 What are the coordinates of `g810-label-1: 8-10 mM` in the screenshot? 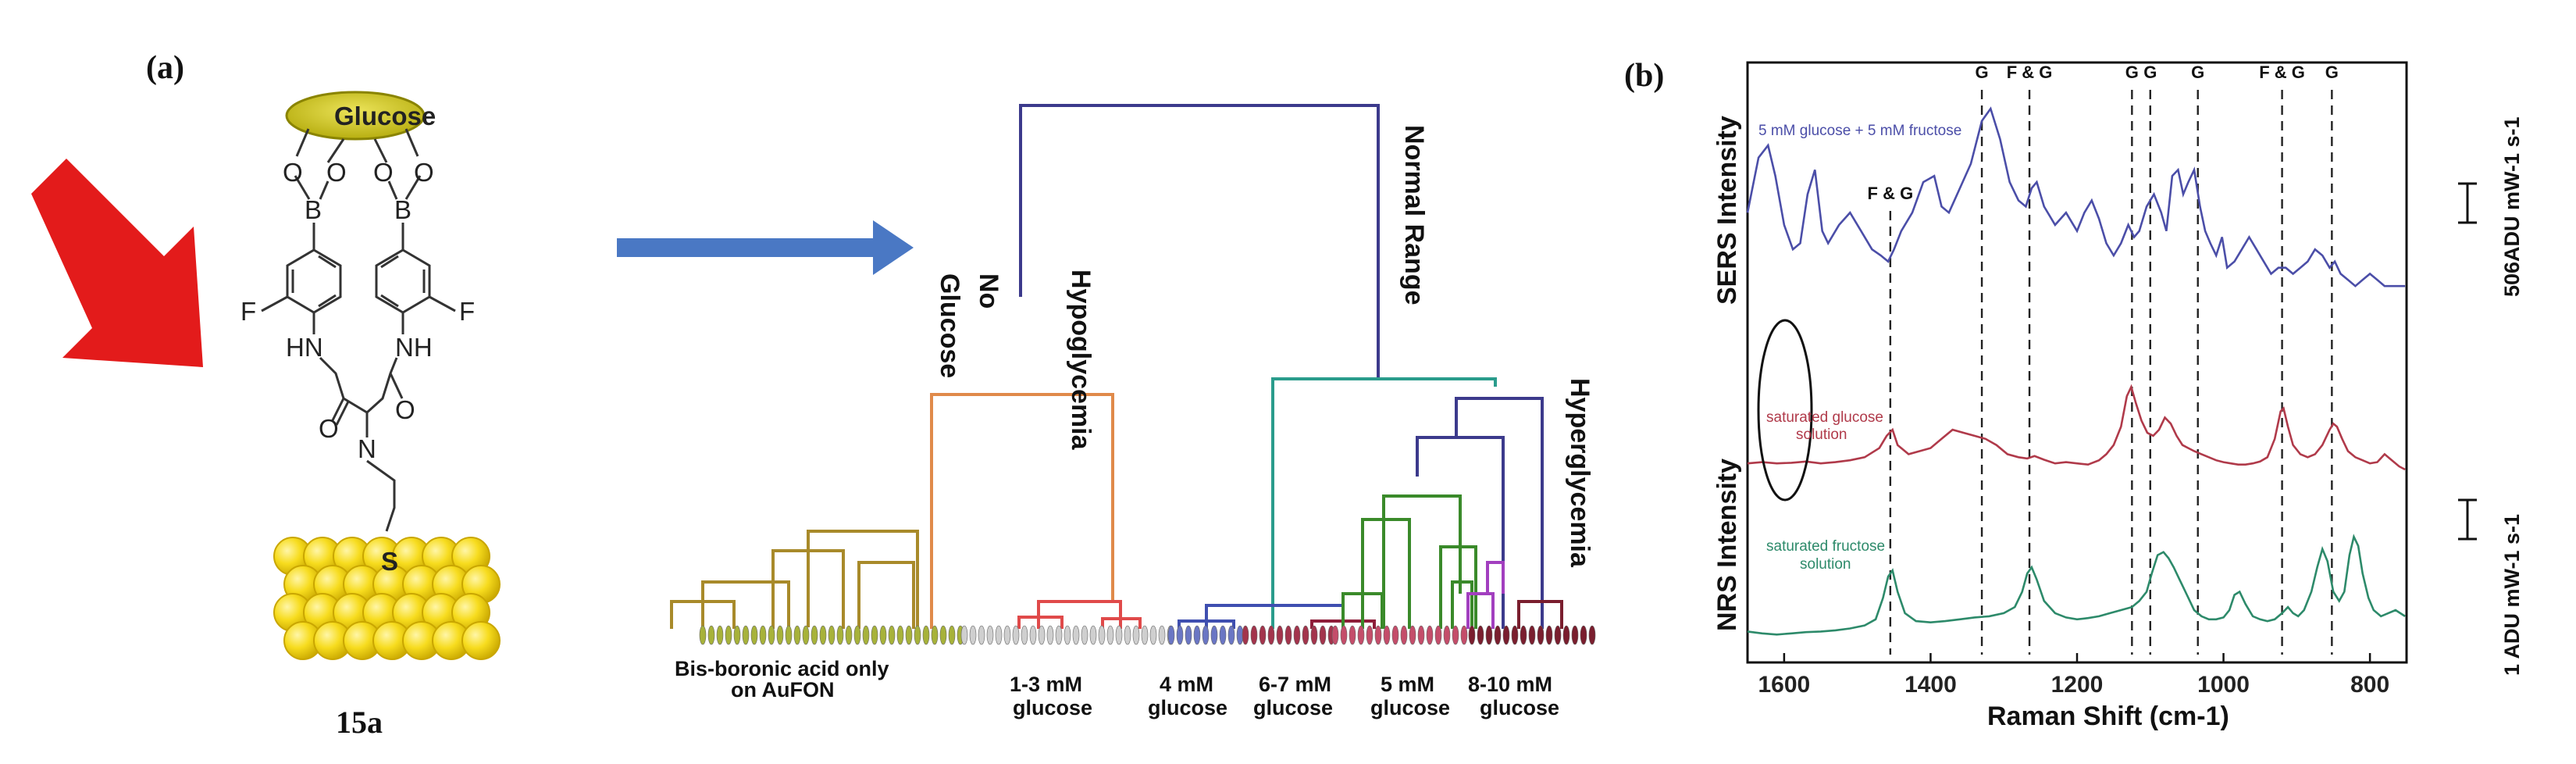 It's located at (1510, 685).